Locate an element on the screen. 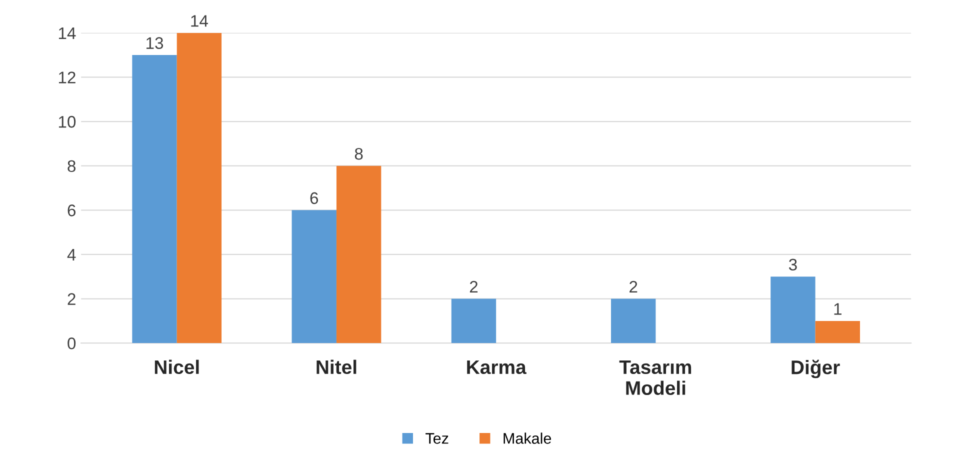 The height and width of the screenshot is (470, 954). y-tick-label: 8 is located at coordinates (72, 166).